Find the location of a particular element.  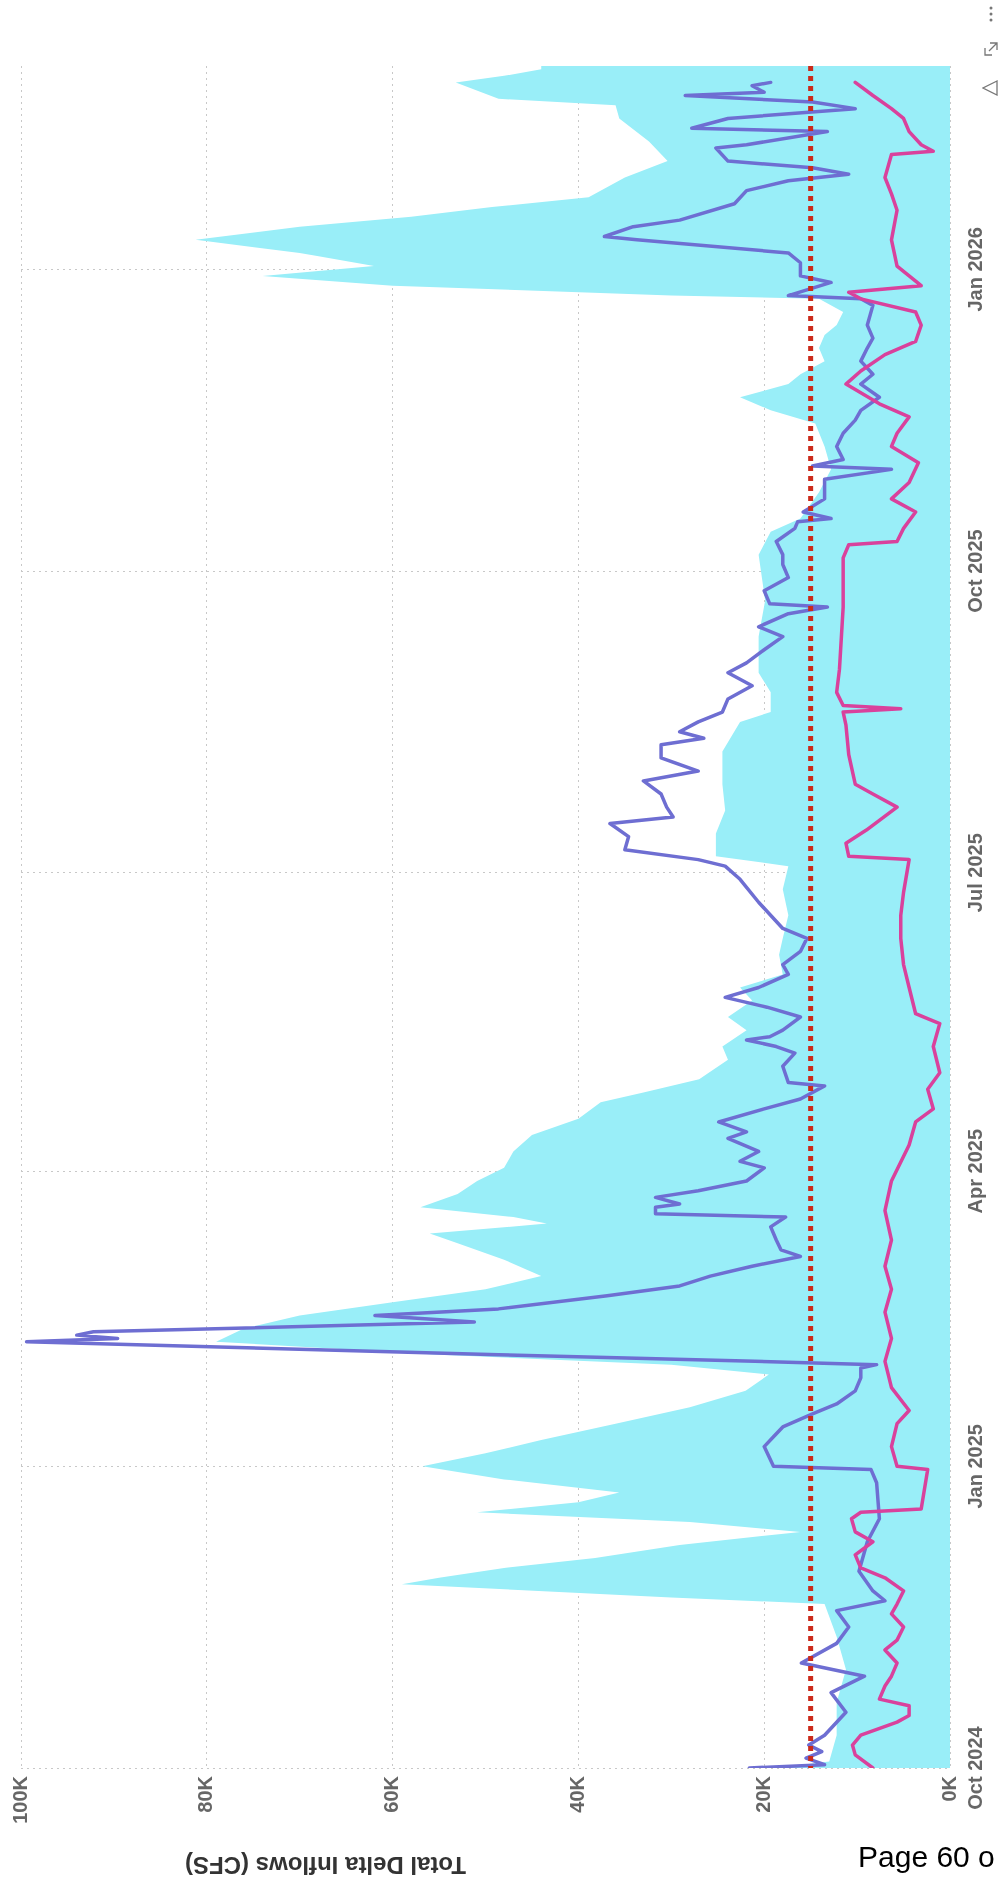

y-tick-label: Oct 2025 is located at coordinates (974, 571).